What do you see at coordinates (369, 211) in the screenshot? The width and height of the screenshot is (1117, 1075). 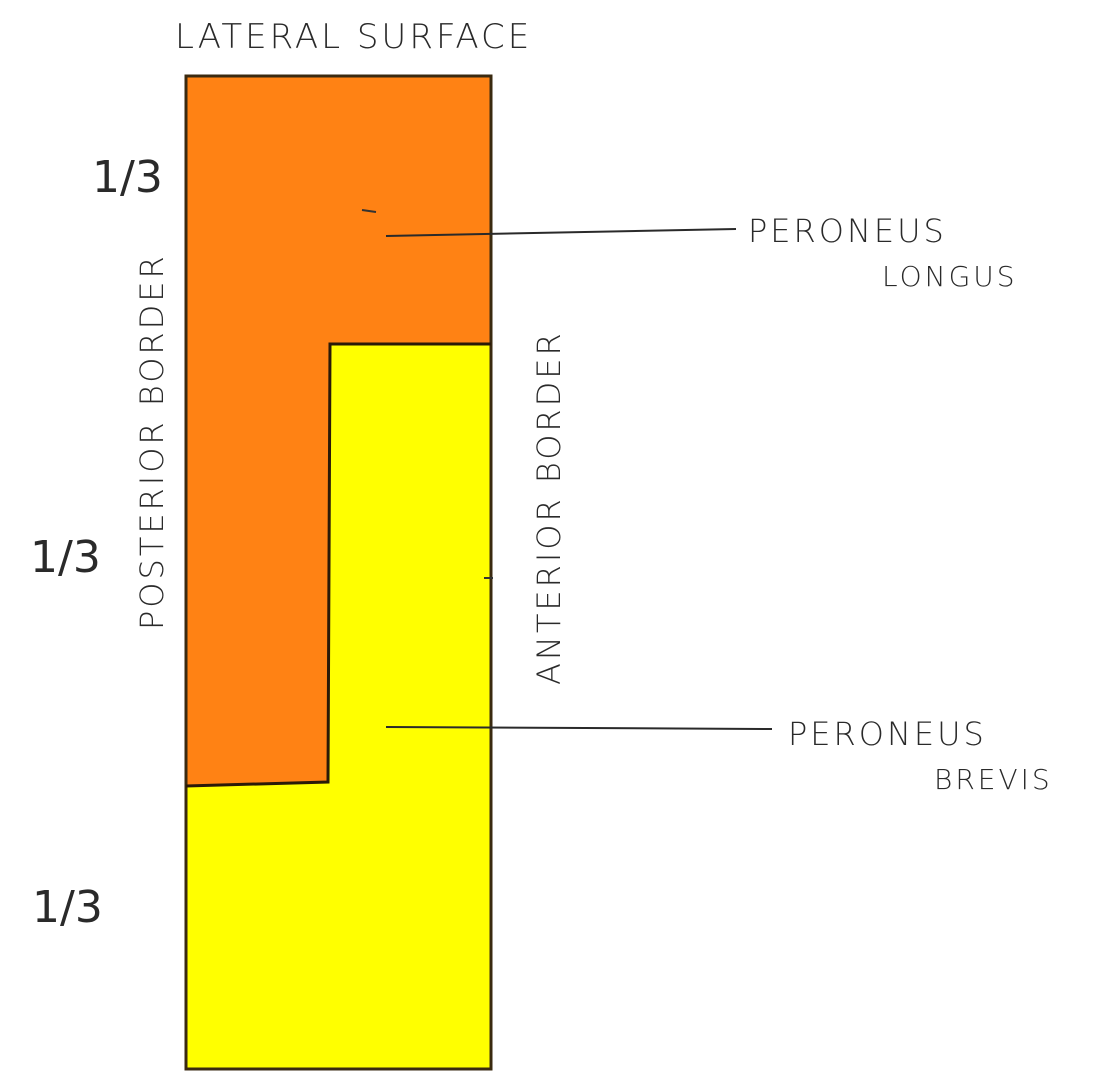 I see `stray-mark` at bounding box center [369, 211].